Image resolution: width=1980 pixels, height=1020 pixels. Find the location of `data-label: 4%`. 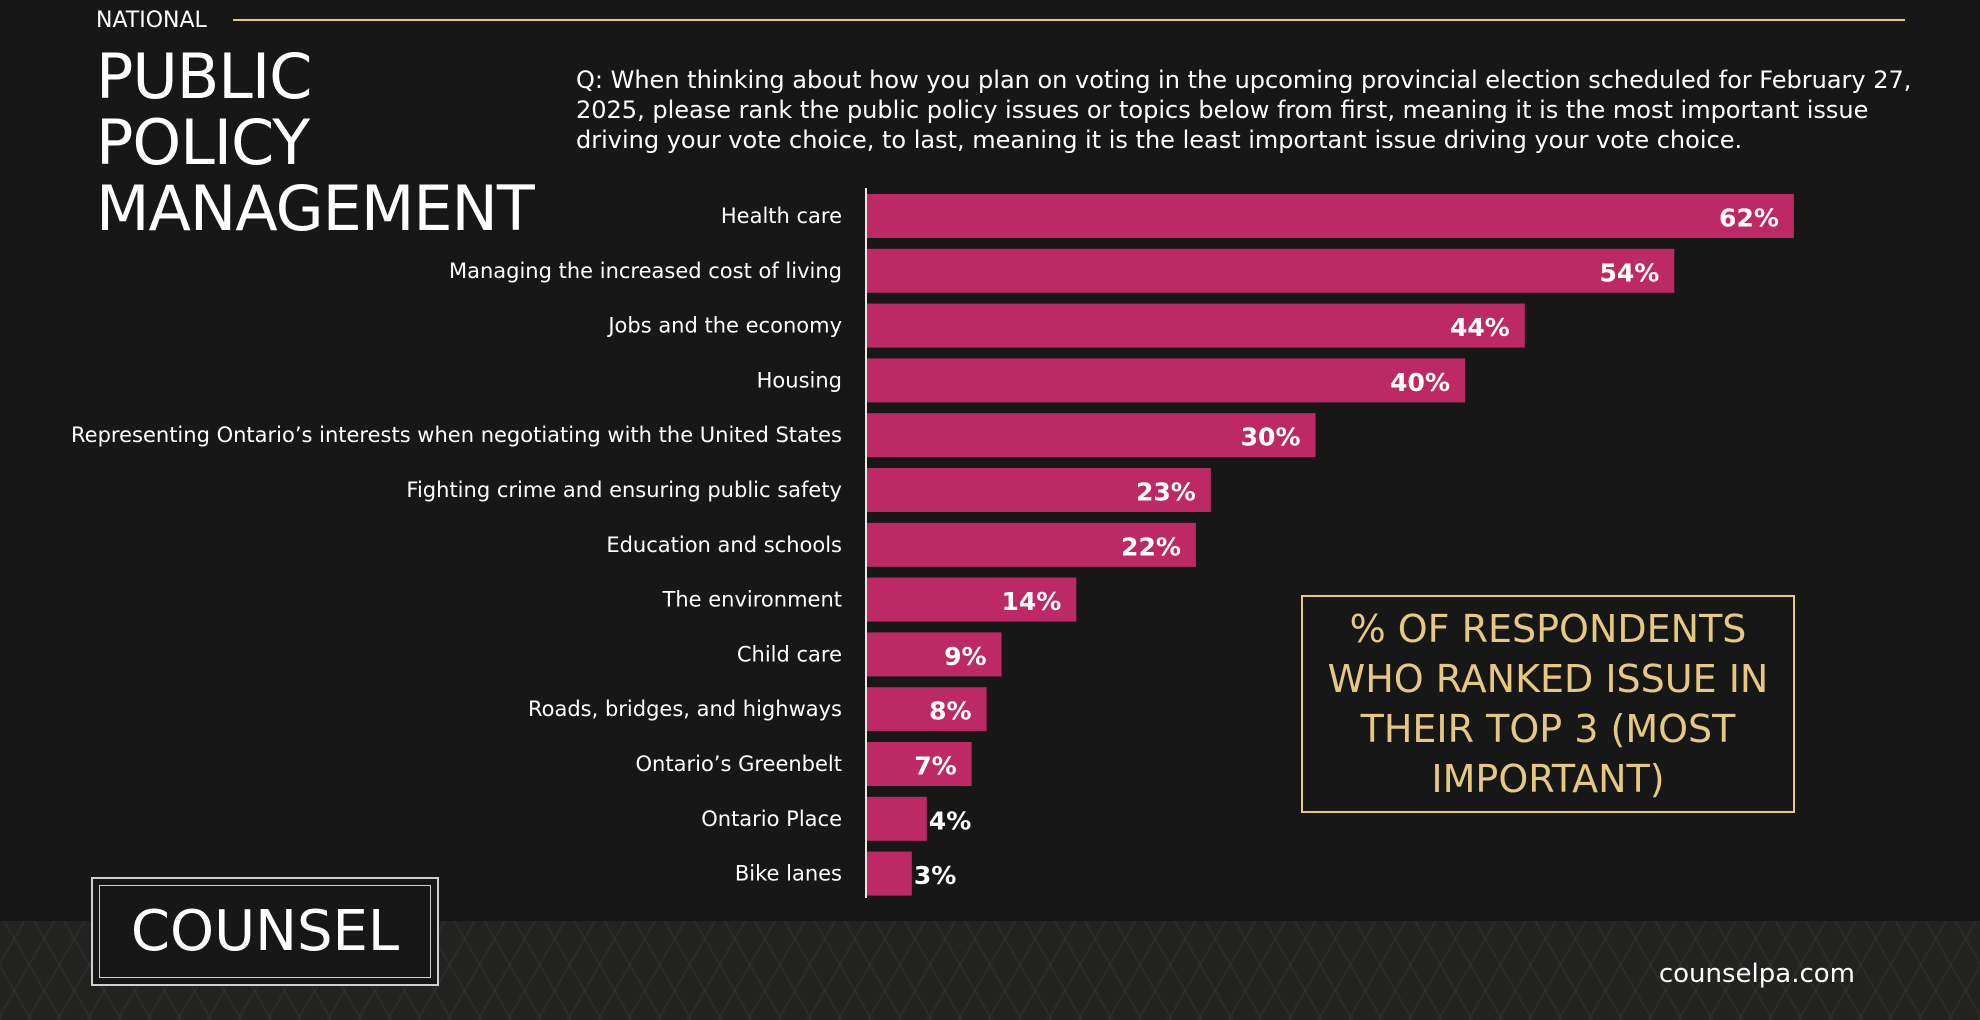

data-label: 4% is located at coordinates (950, 820).